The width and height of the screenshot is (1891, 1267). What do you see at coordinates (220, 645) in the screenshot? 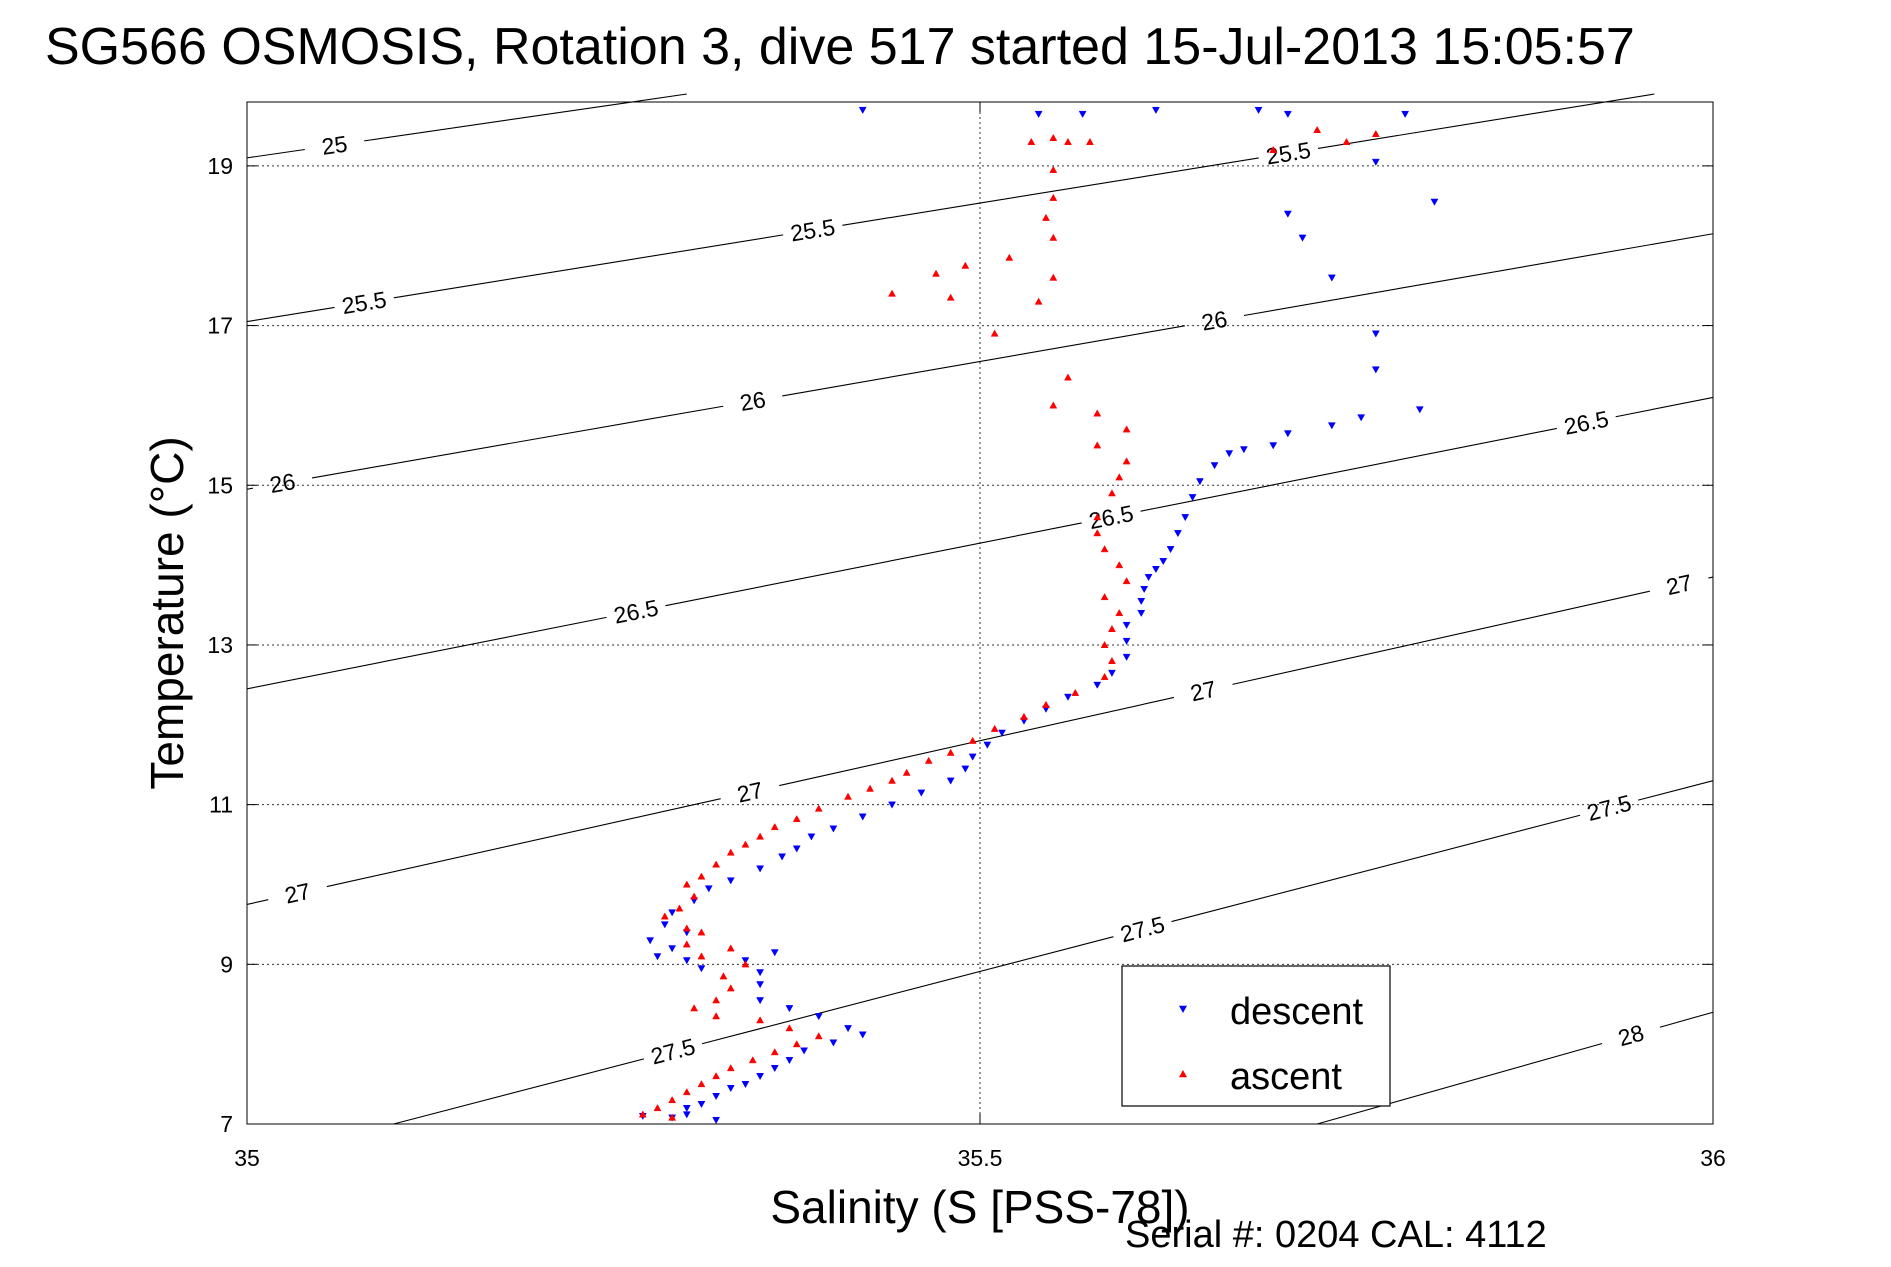
I see `y-tick-label: 13` at bounding box center [220, 645].